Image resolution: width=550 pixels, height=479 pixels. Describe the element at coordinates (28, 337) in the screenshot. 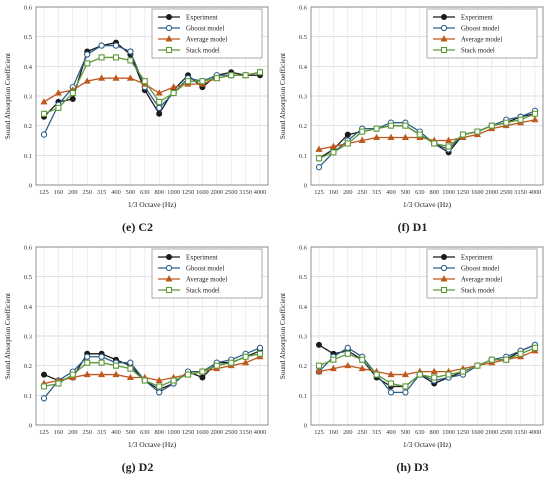

I see `y-tick-label: 0.3` at that location.